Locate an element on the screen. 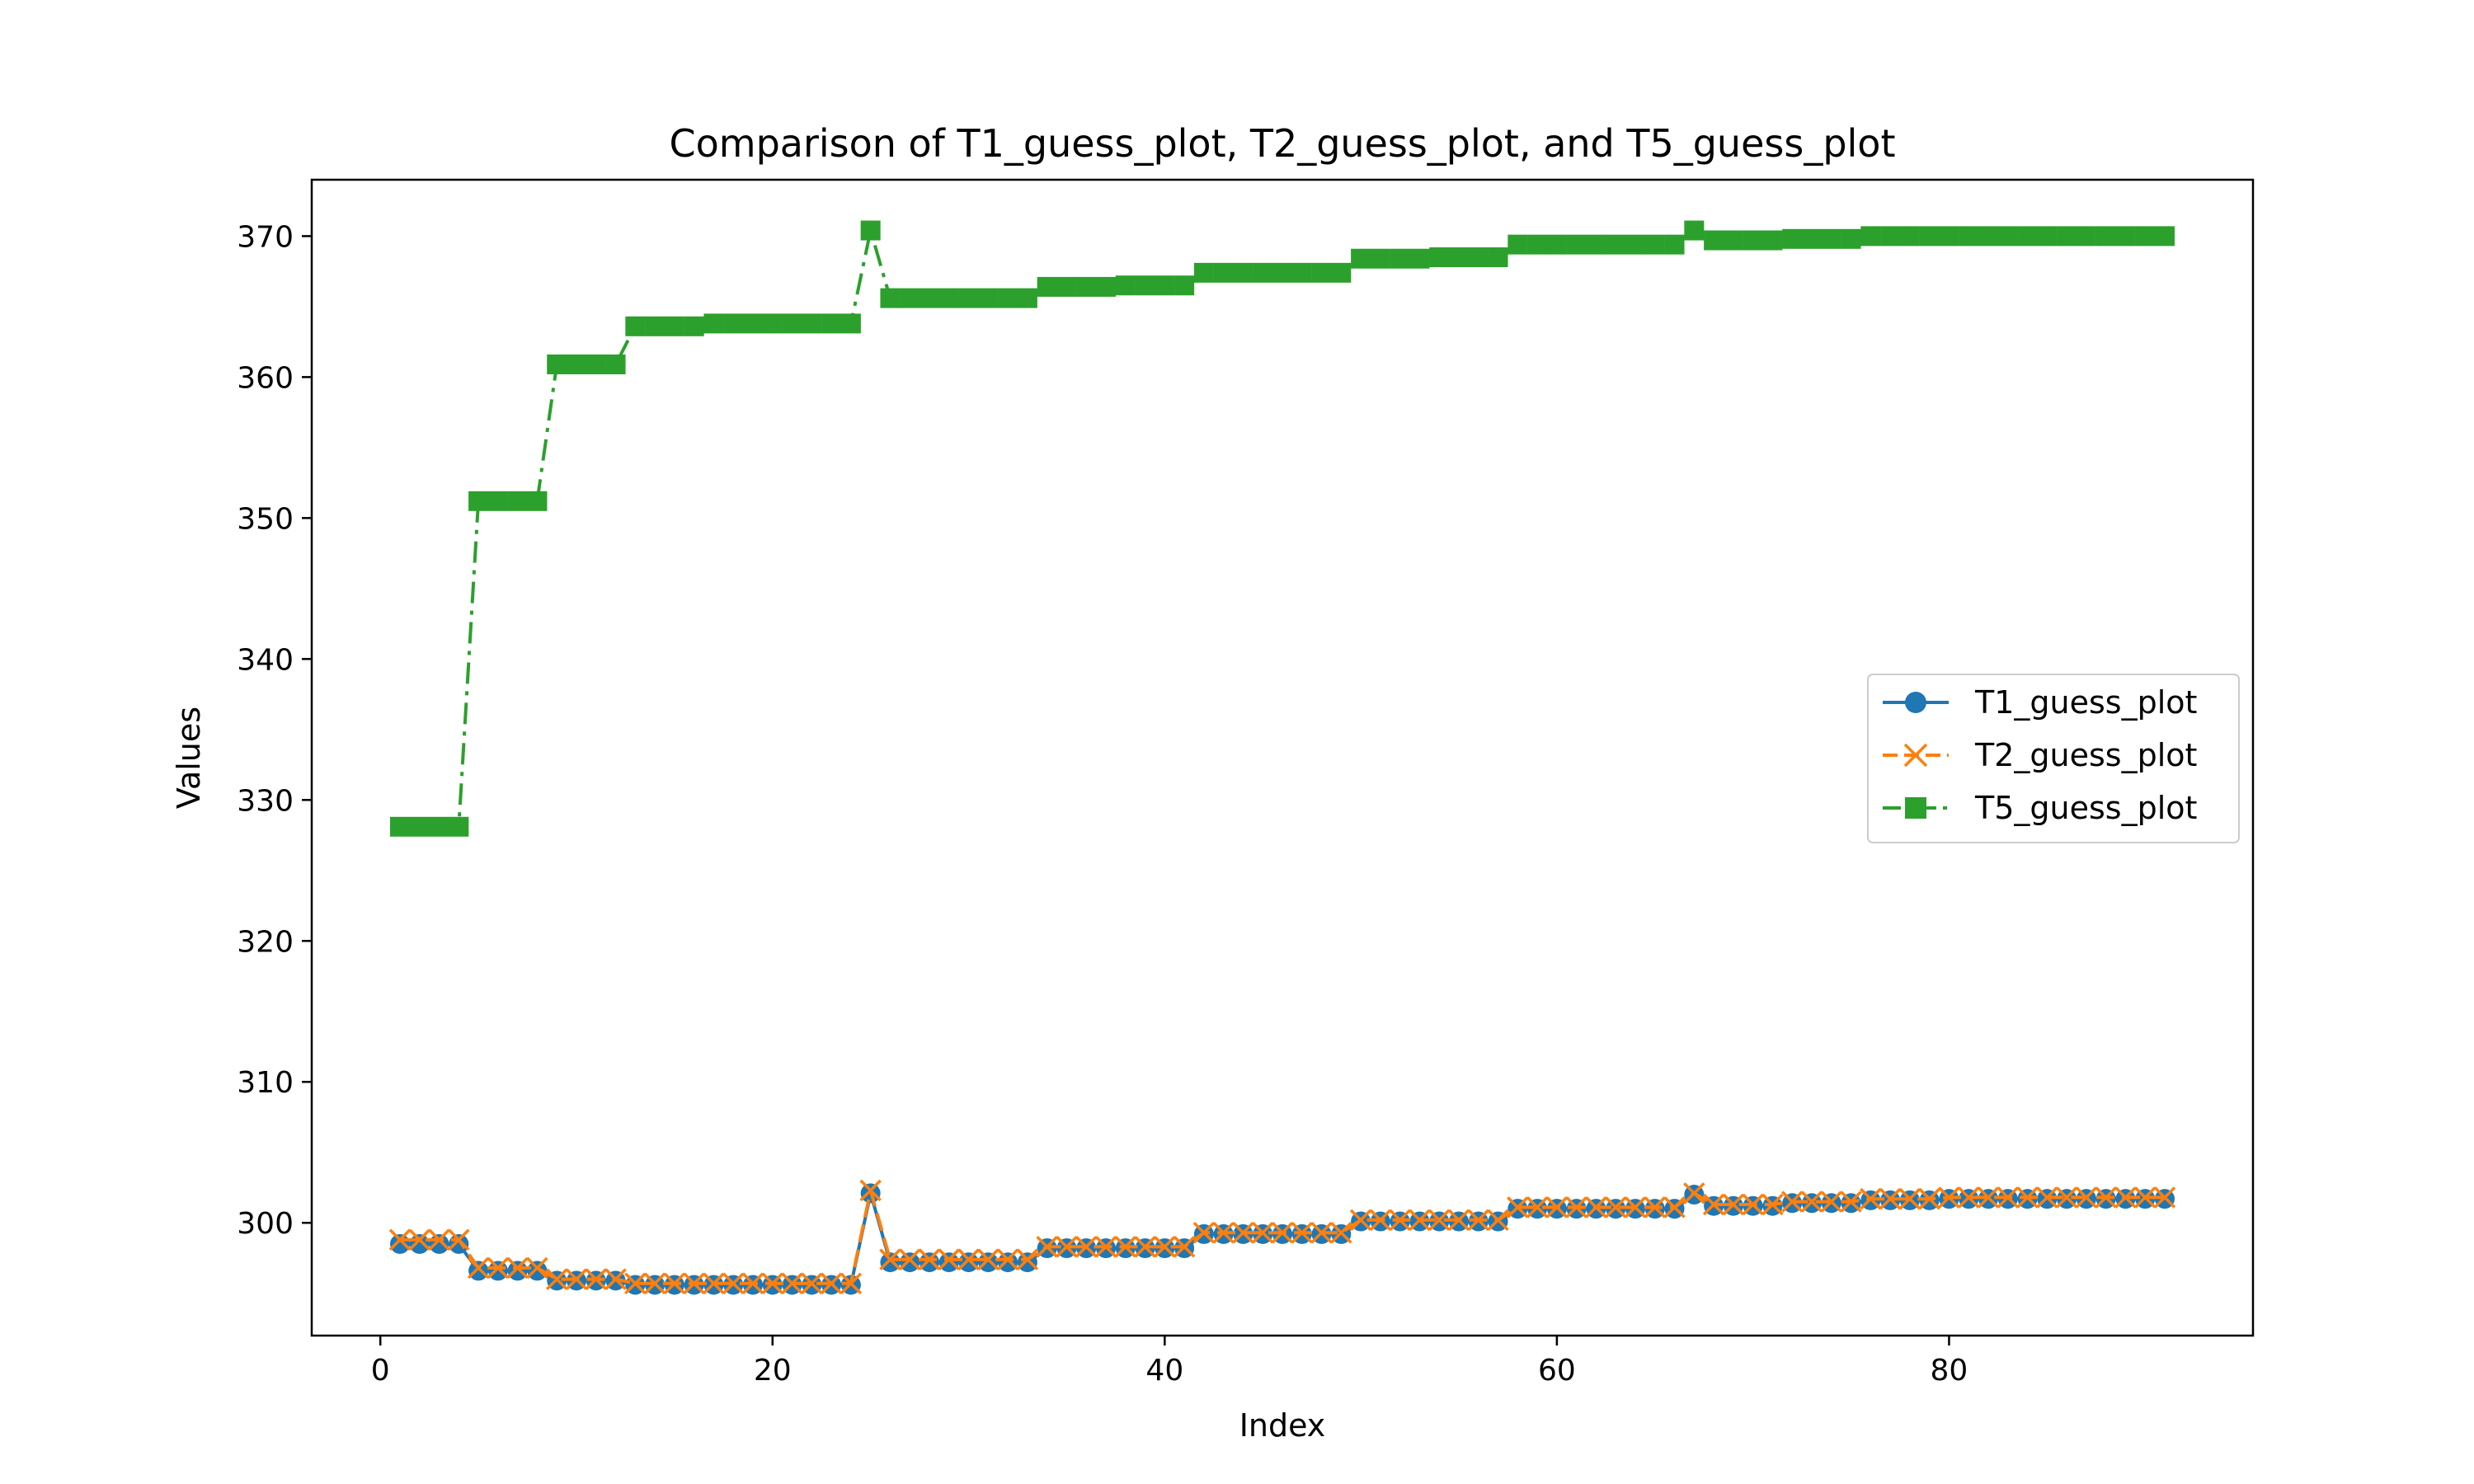 The width and height of the screenshot is (2474, 1484). legend-label: T2_guess_plot is located at coordinates (2085, 755).